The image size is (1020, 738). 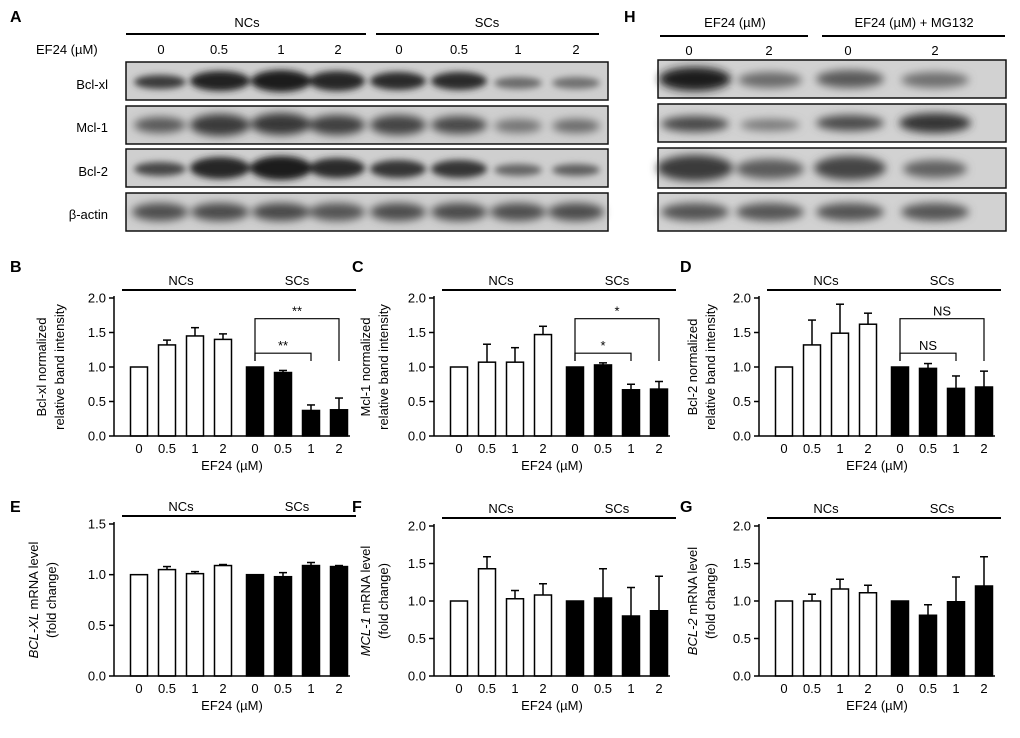 I want to click on y-axis-label-d-0: Bcl-2 normalized, so click(x=692, y=367).